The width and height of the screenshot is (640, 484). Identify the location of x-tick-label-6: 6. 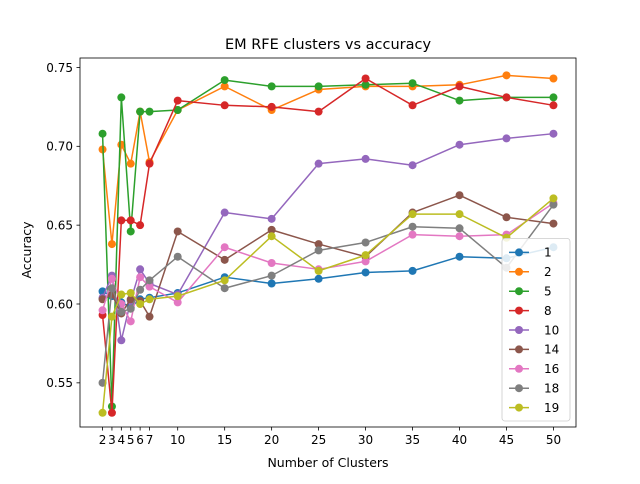
(140, 440).